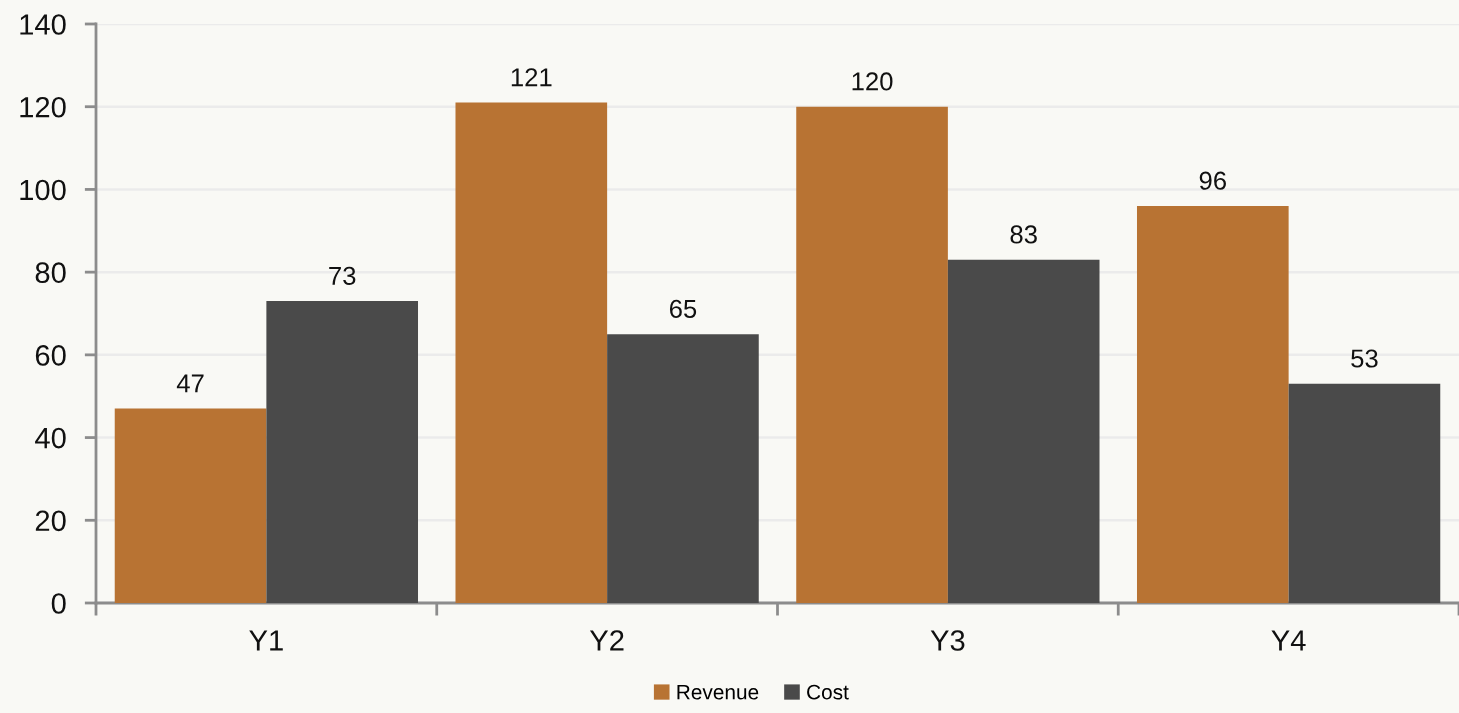 Image resolution: width=1459 pixels, height=713 pixels. I want to click on x-tick-label: Y2, so click(606, 640).